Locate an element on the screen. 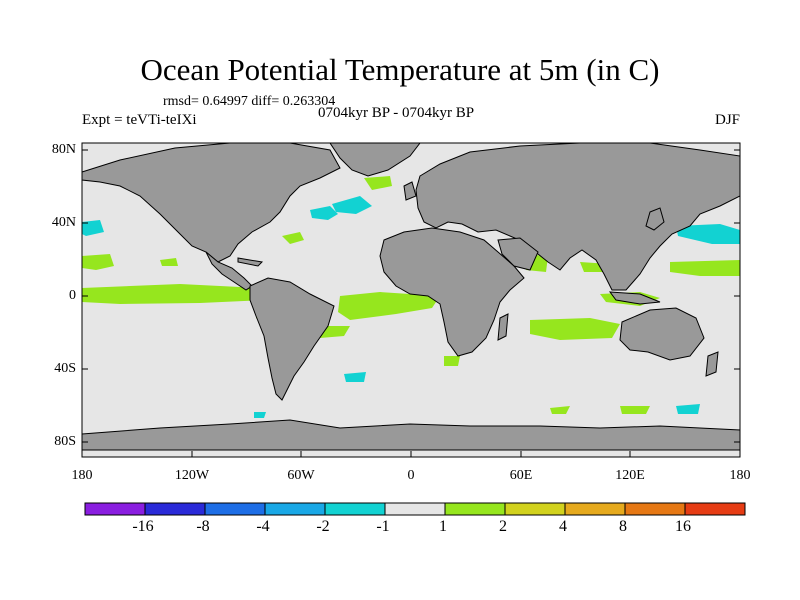 The width and height of the screenshot is (800, 600). y-tick-label: 80S is located at coordinates (65, 441).